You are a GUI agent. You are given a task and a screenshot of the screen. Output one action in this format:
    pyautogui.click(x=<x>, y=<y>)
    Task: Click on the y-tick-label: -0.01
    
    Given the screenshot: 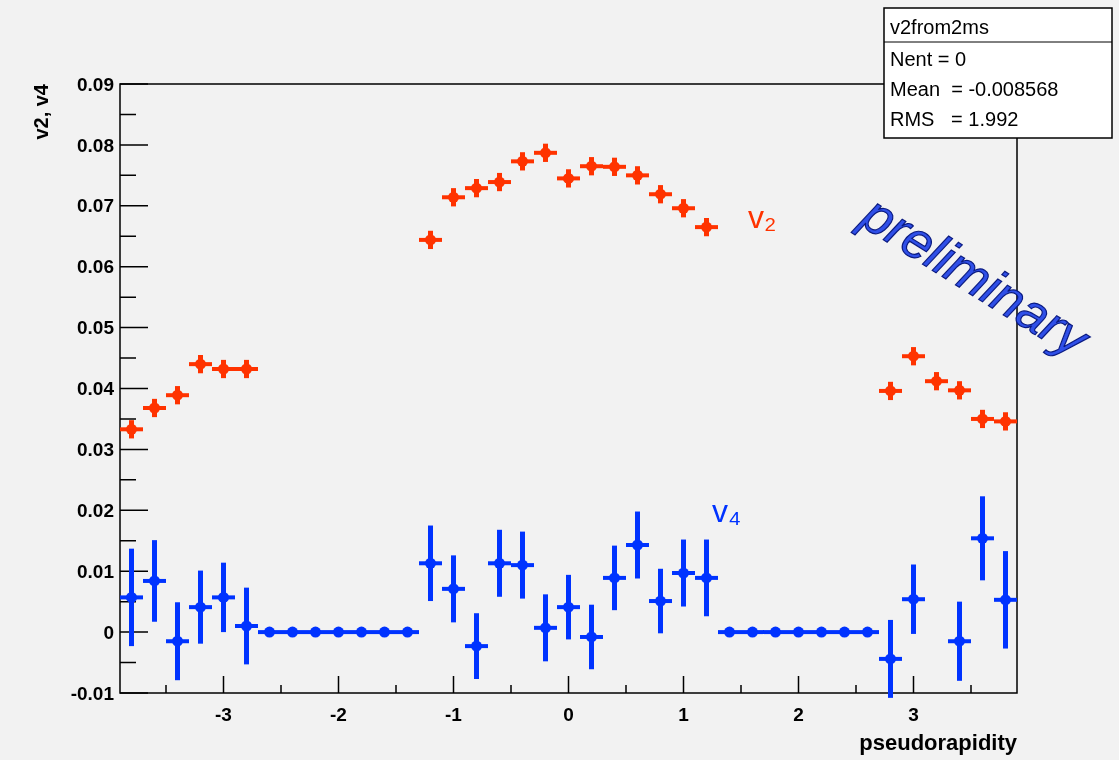 What is the action you would take?
    pyautogui.click(x=92, y=693)
    